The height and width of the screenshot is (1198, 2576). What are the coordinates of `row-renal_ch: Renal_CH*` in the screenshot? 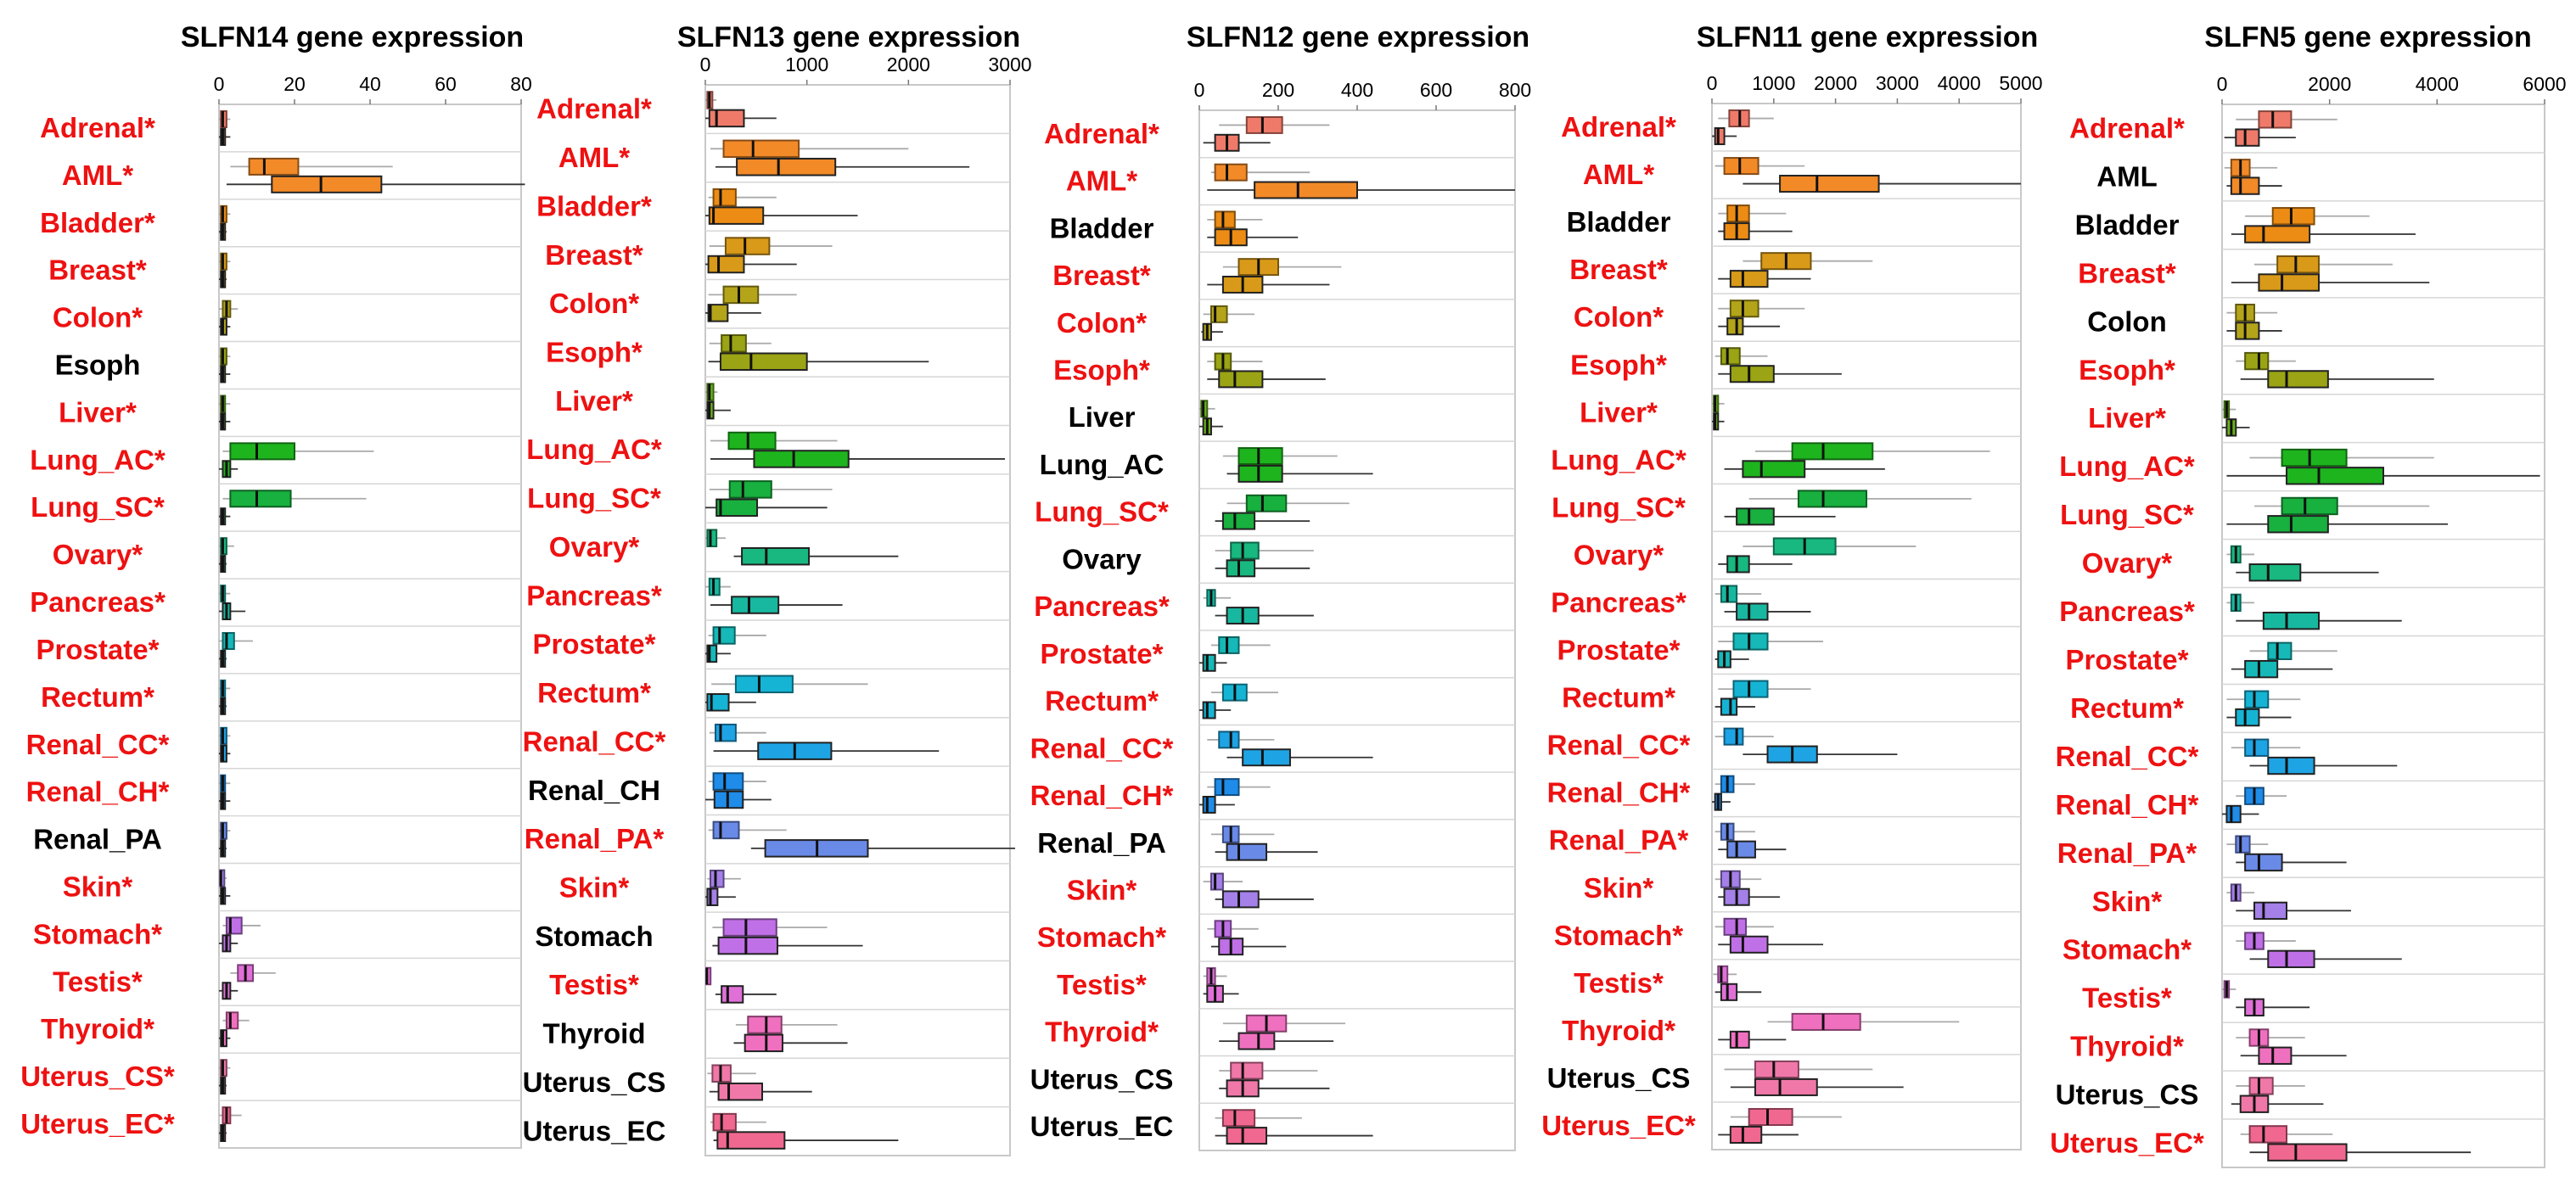 It's located at (1784, 789).